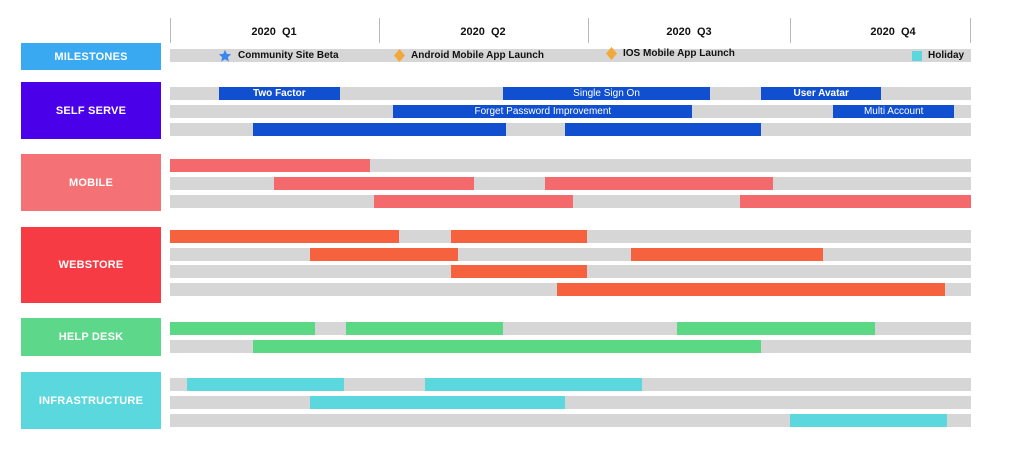 This screenshot has width=1024, height=449. Describe the element at coordinates (821, 93) in the screenshot. I see `task-bar: User Avatar` at that location.